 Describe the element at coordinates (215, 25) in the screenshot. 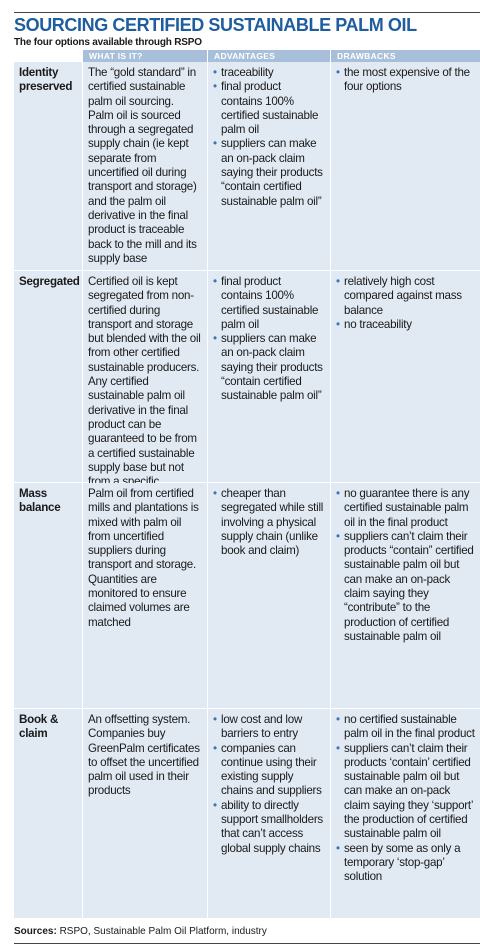

I see `title: SOURCING CERTIFIED SUSTAINABLE PALM OIL` at that location.